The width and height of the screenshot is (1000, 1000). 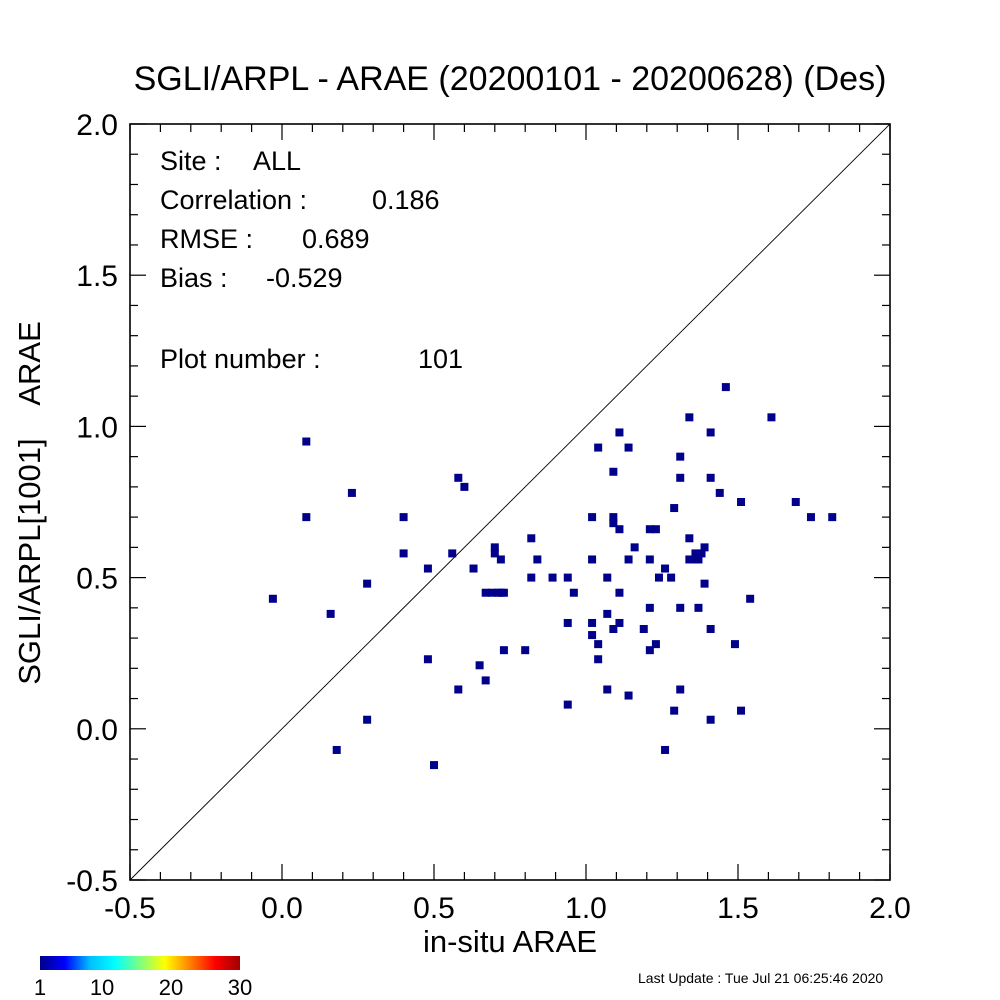 I want to click on x-tick-label: -0.5, so click(x=130, y=908).